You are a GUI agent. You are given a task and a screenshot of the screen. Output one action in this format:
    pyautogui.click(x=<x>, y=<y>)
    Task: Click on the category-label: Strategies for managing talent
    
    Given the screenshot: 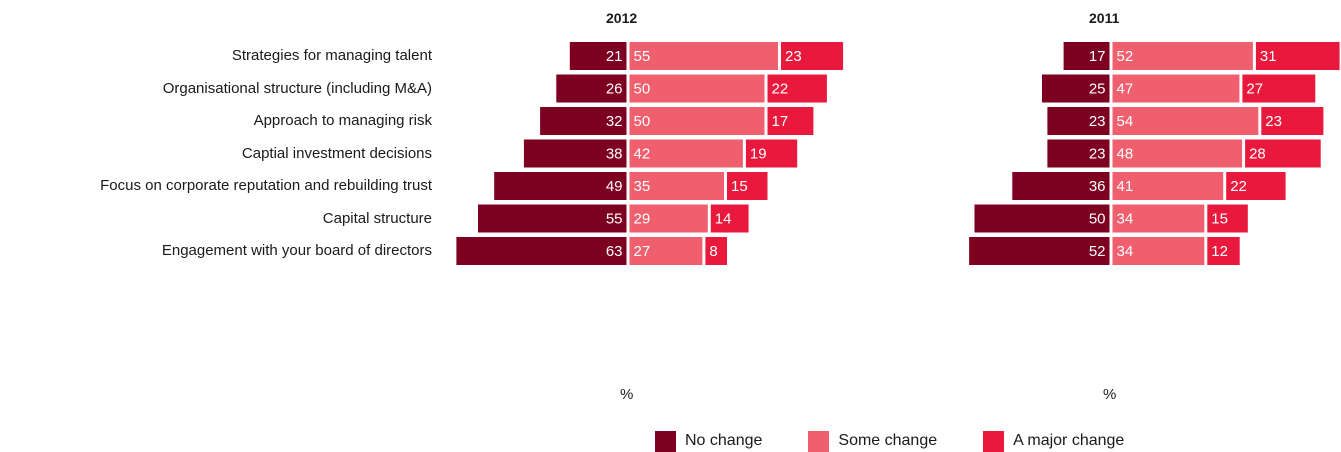 What is the action you would take?
    pyautogui.click(x=331, y=55)
    